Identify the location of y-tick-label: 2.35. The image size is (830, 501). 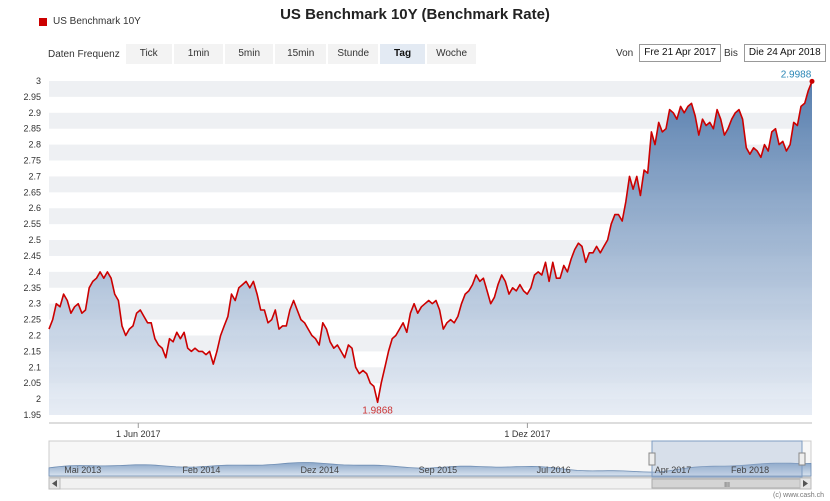
(32, 288).